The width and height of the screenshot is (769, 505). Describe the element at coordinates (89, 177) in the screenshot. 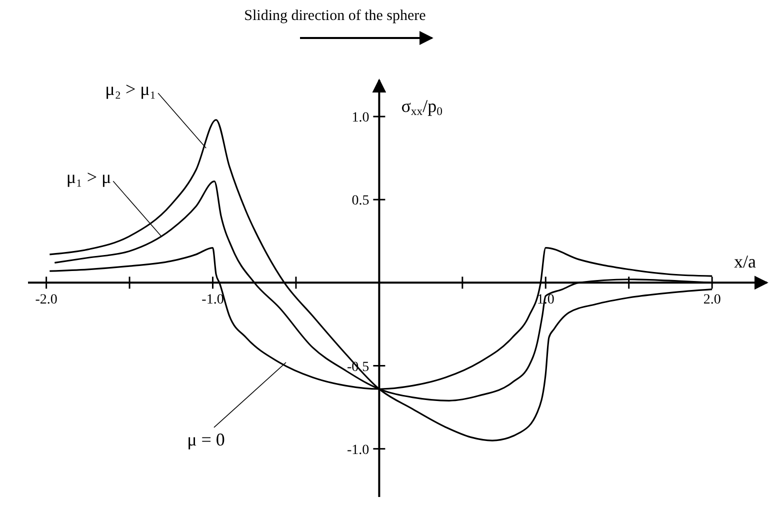

I see `annotation: μ₁ > μ` at that location.